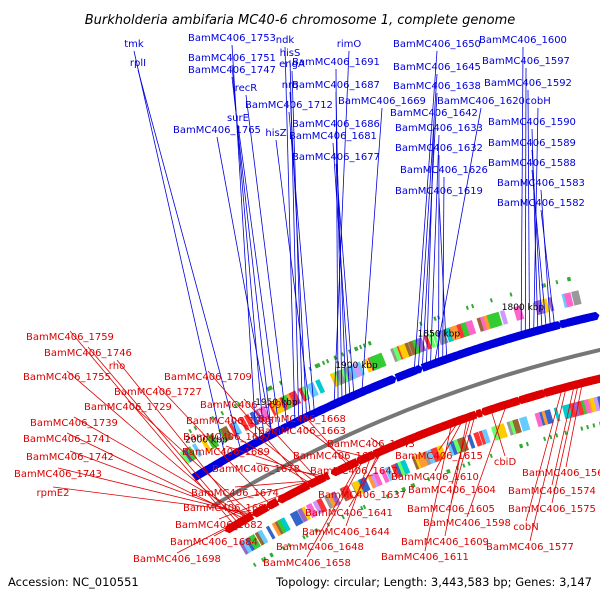 Image resolution: width=600 pixels, height=600 pixels. What do you see at coordinates (302, 419) in the screenshot?
I see `reverse-gene-label: BamMC406_1668` at bounding box center [302, 419].